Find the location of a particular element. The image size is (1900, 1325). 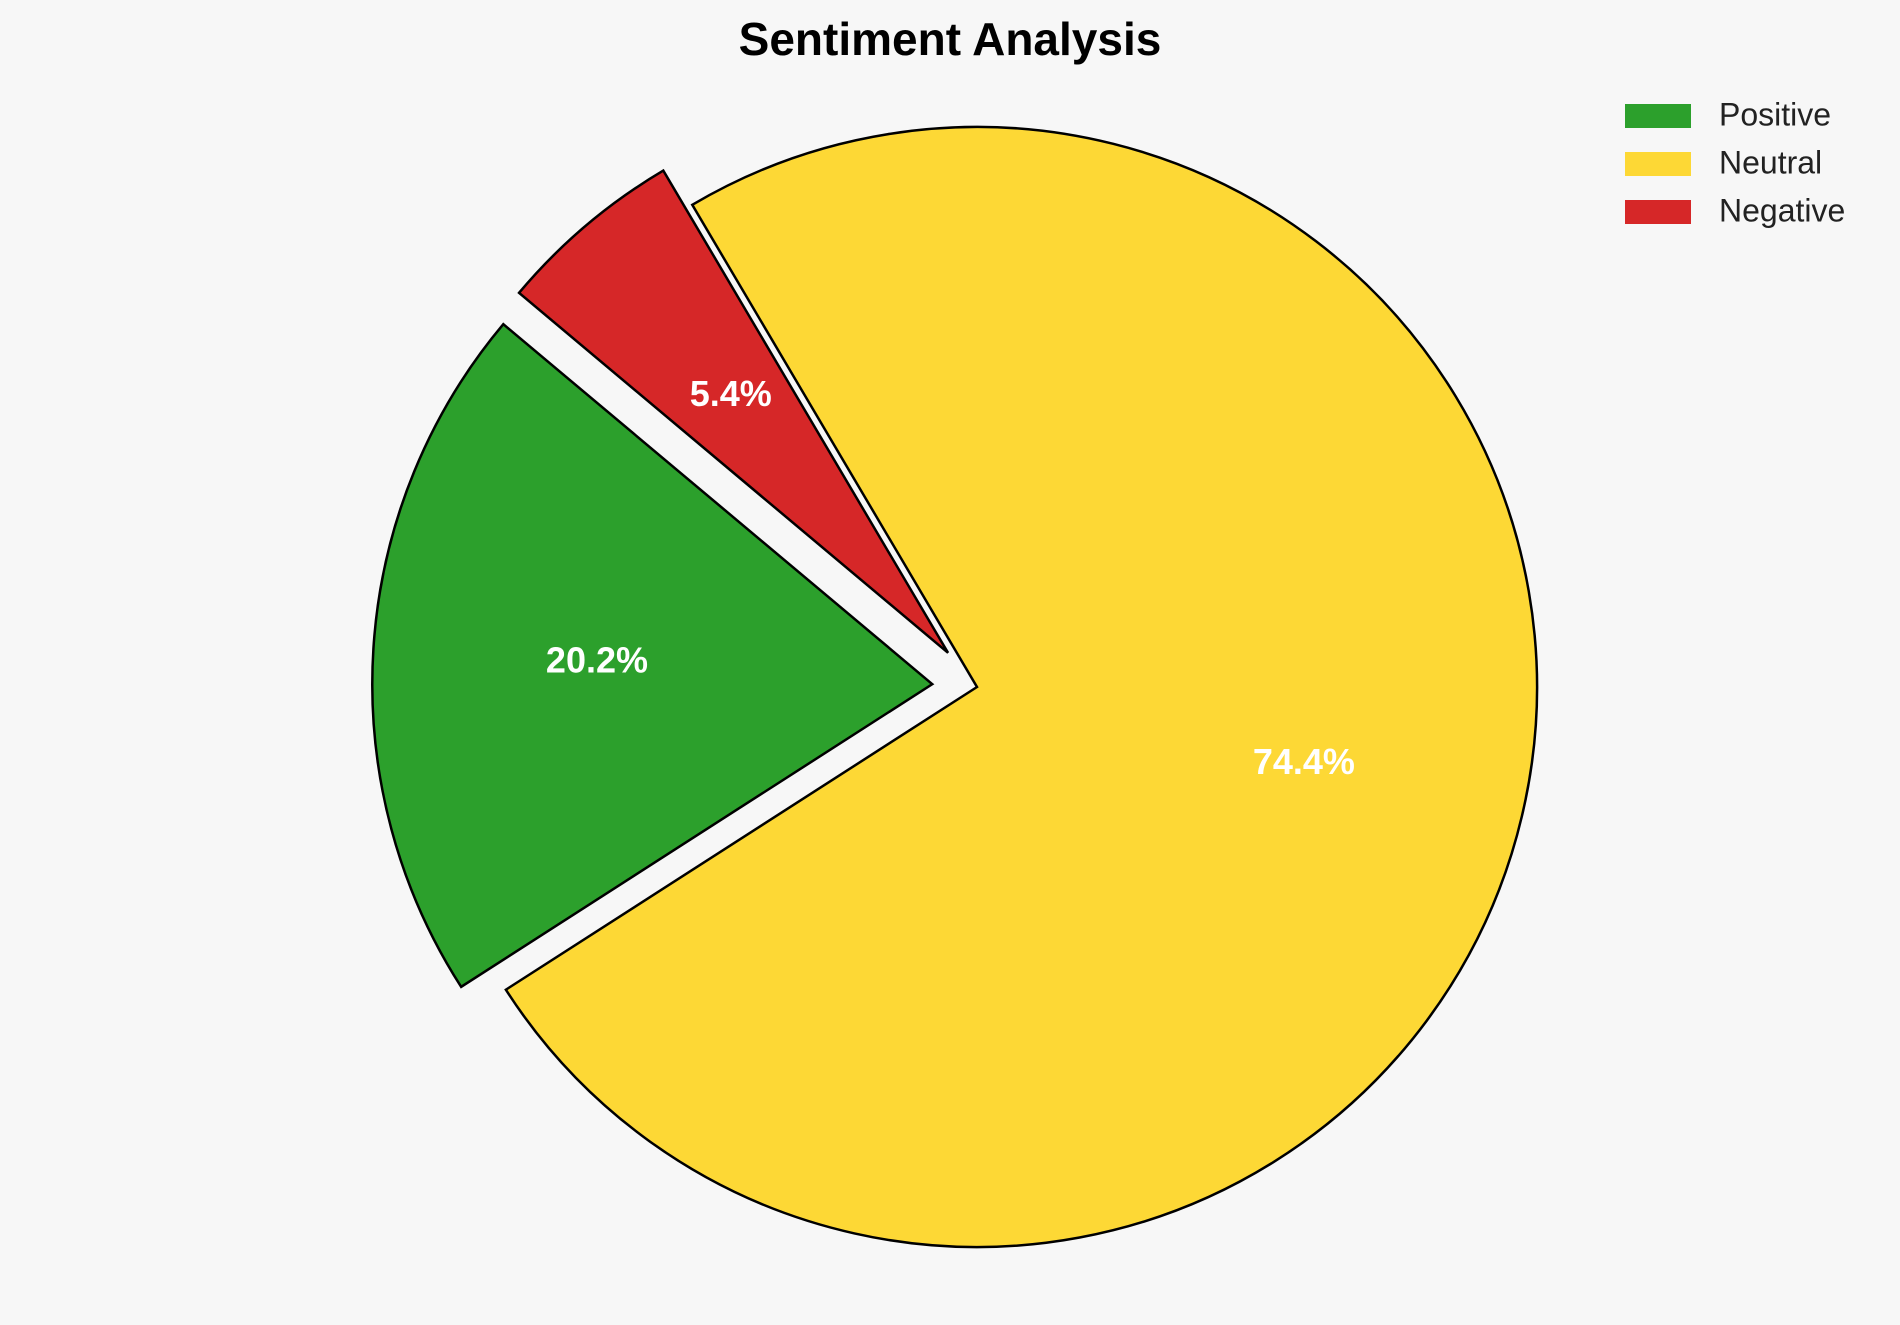

slice-label-neutral: 74.4% is located at coordinates (1304, 761).